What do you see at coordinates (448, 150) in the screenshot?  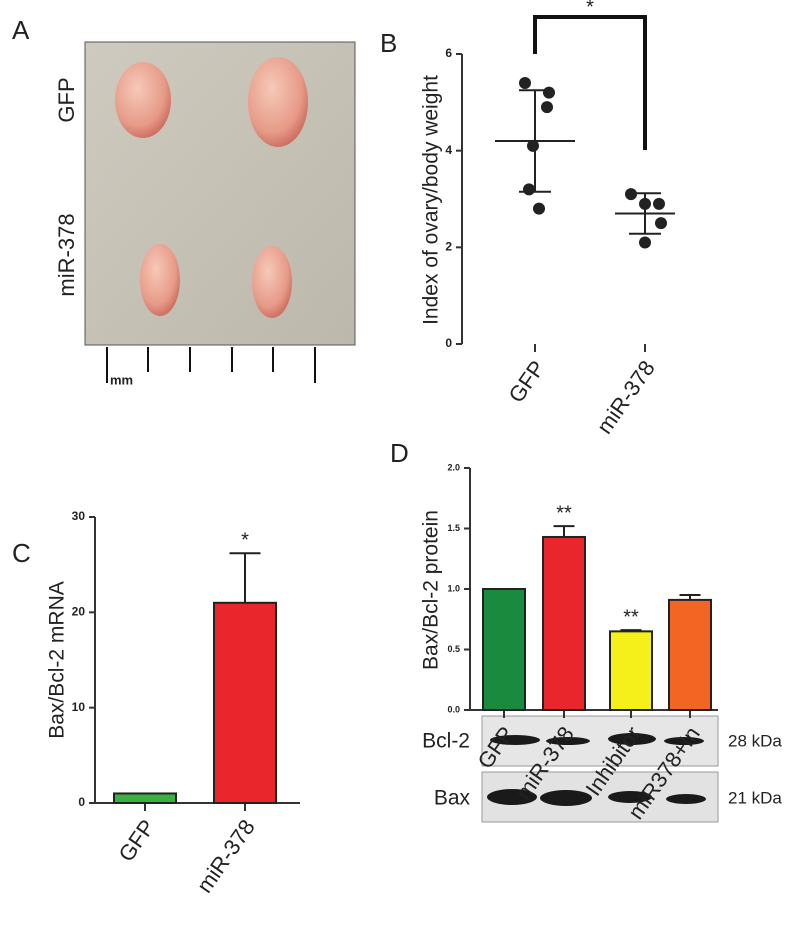 I see `y-tick-label: 4` at bounding box center [448, 150].